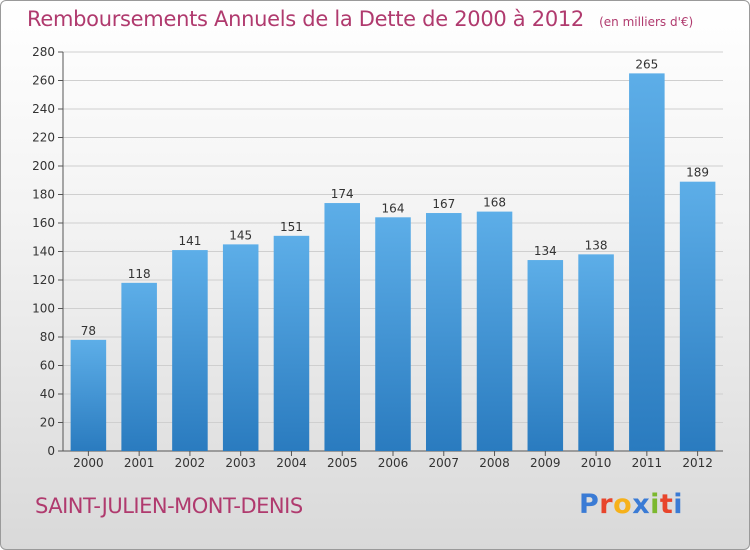  Describe the element at coordinates (393, 463) in the screenshot. I see `x-tick-label-2006: 2006` at that location.